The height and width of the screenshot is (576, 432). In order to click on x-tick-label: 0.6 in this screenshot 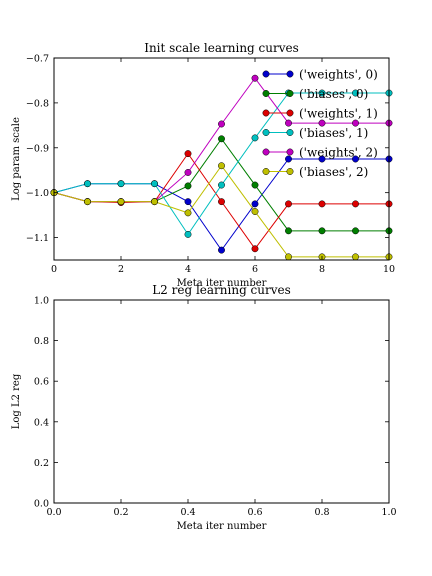, I will do `click(254, 512)`.